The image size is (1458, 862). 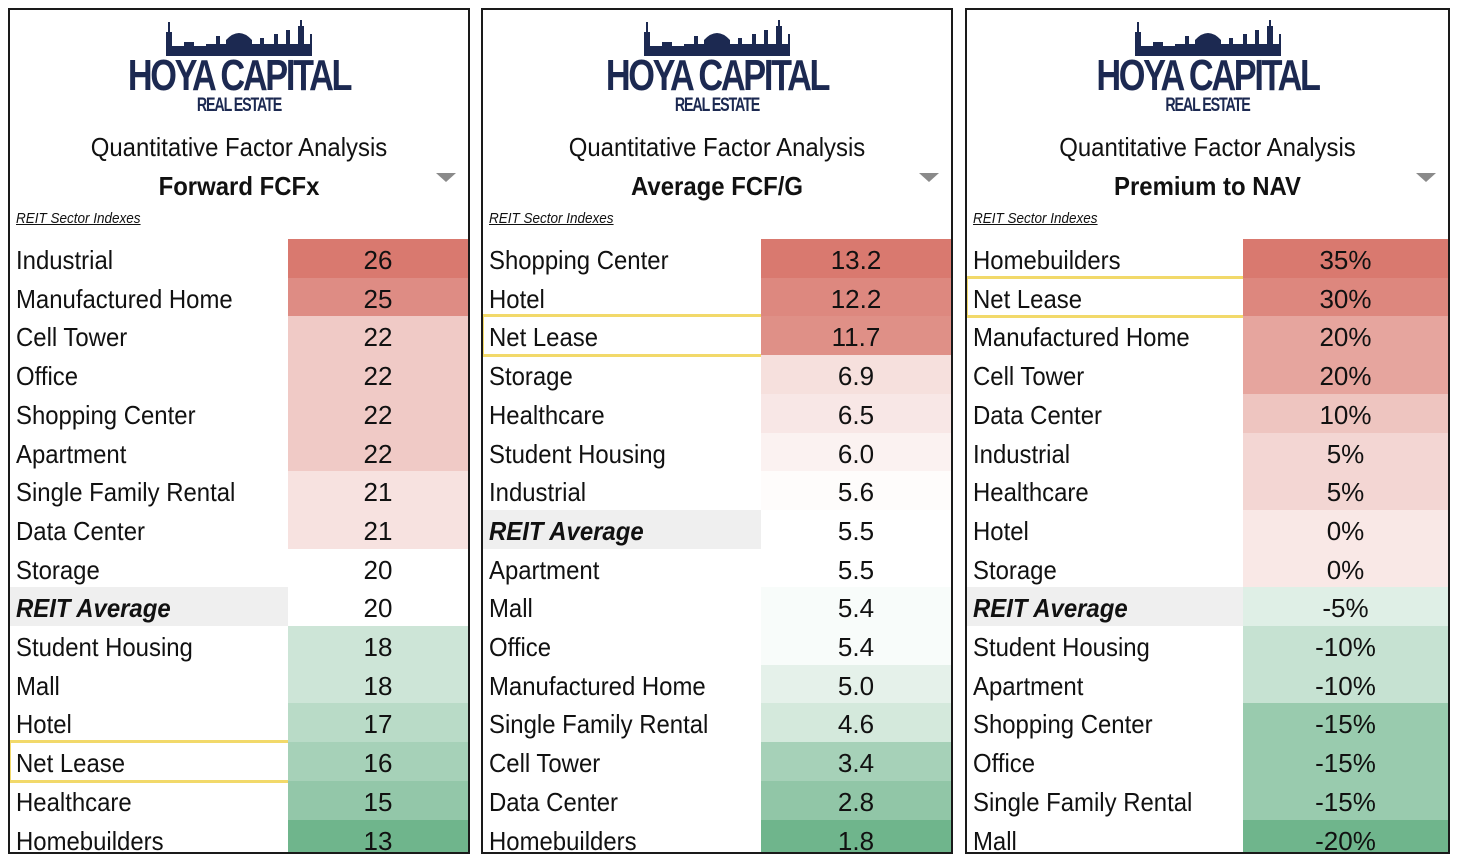 I want to click on table-row: Industrial 5%, so click(x=1207, y=452).